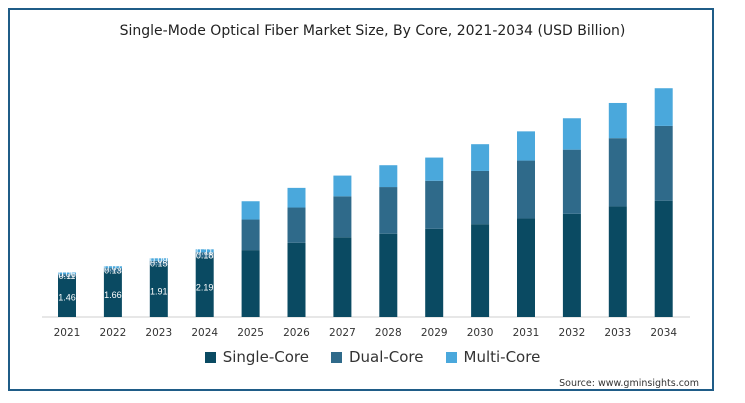  I want to click on data-label-single-core-2024: 2.19, so click(205, 288).